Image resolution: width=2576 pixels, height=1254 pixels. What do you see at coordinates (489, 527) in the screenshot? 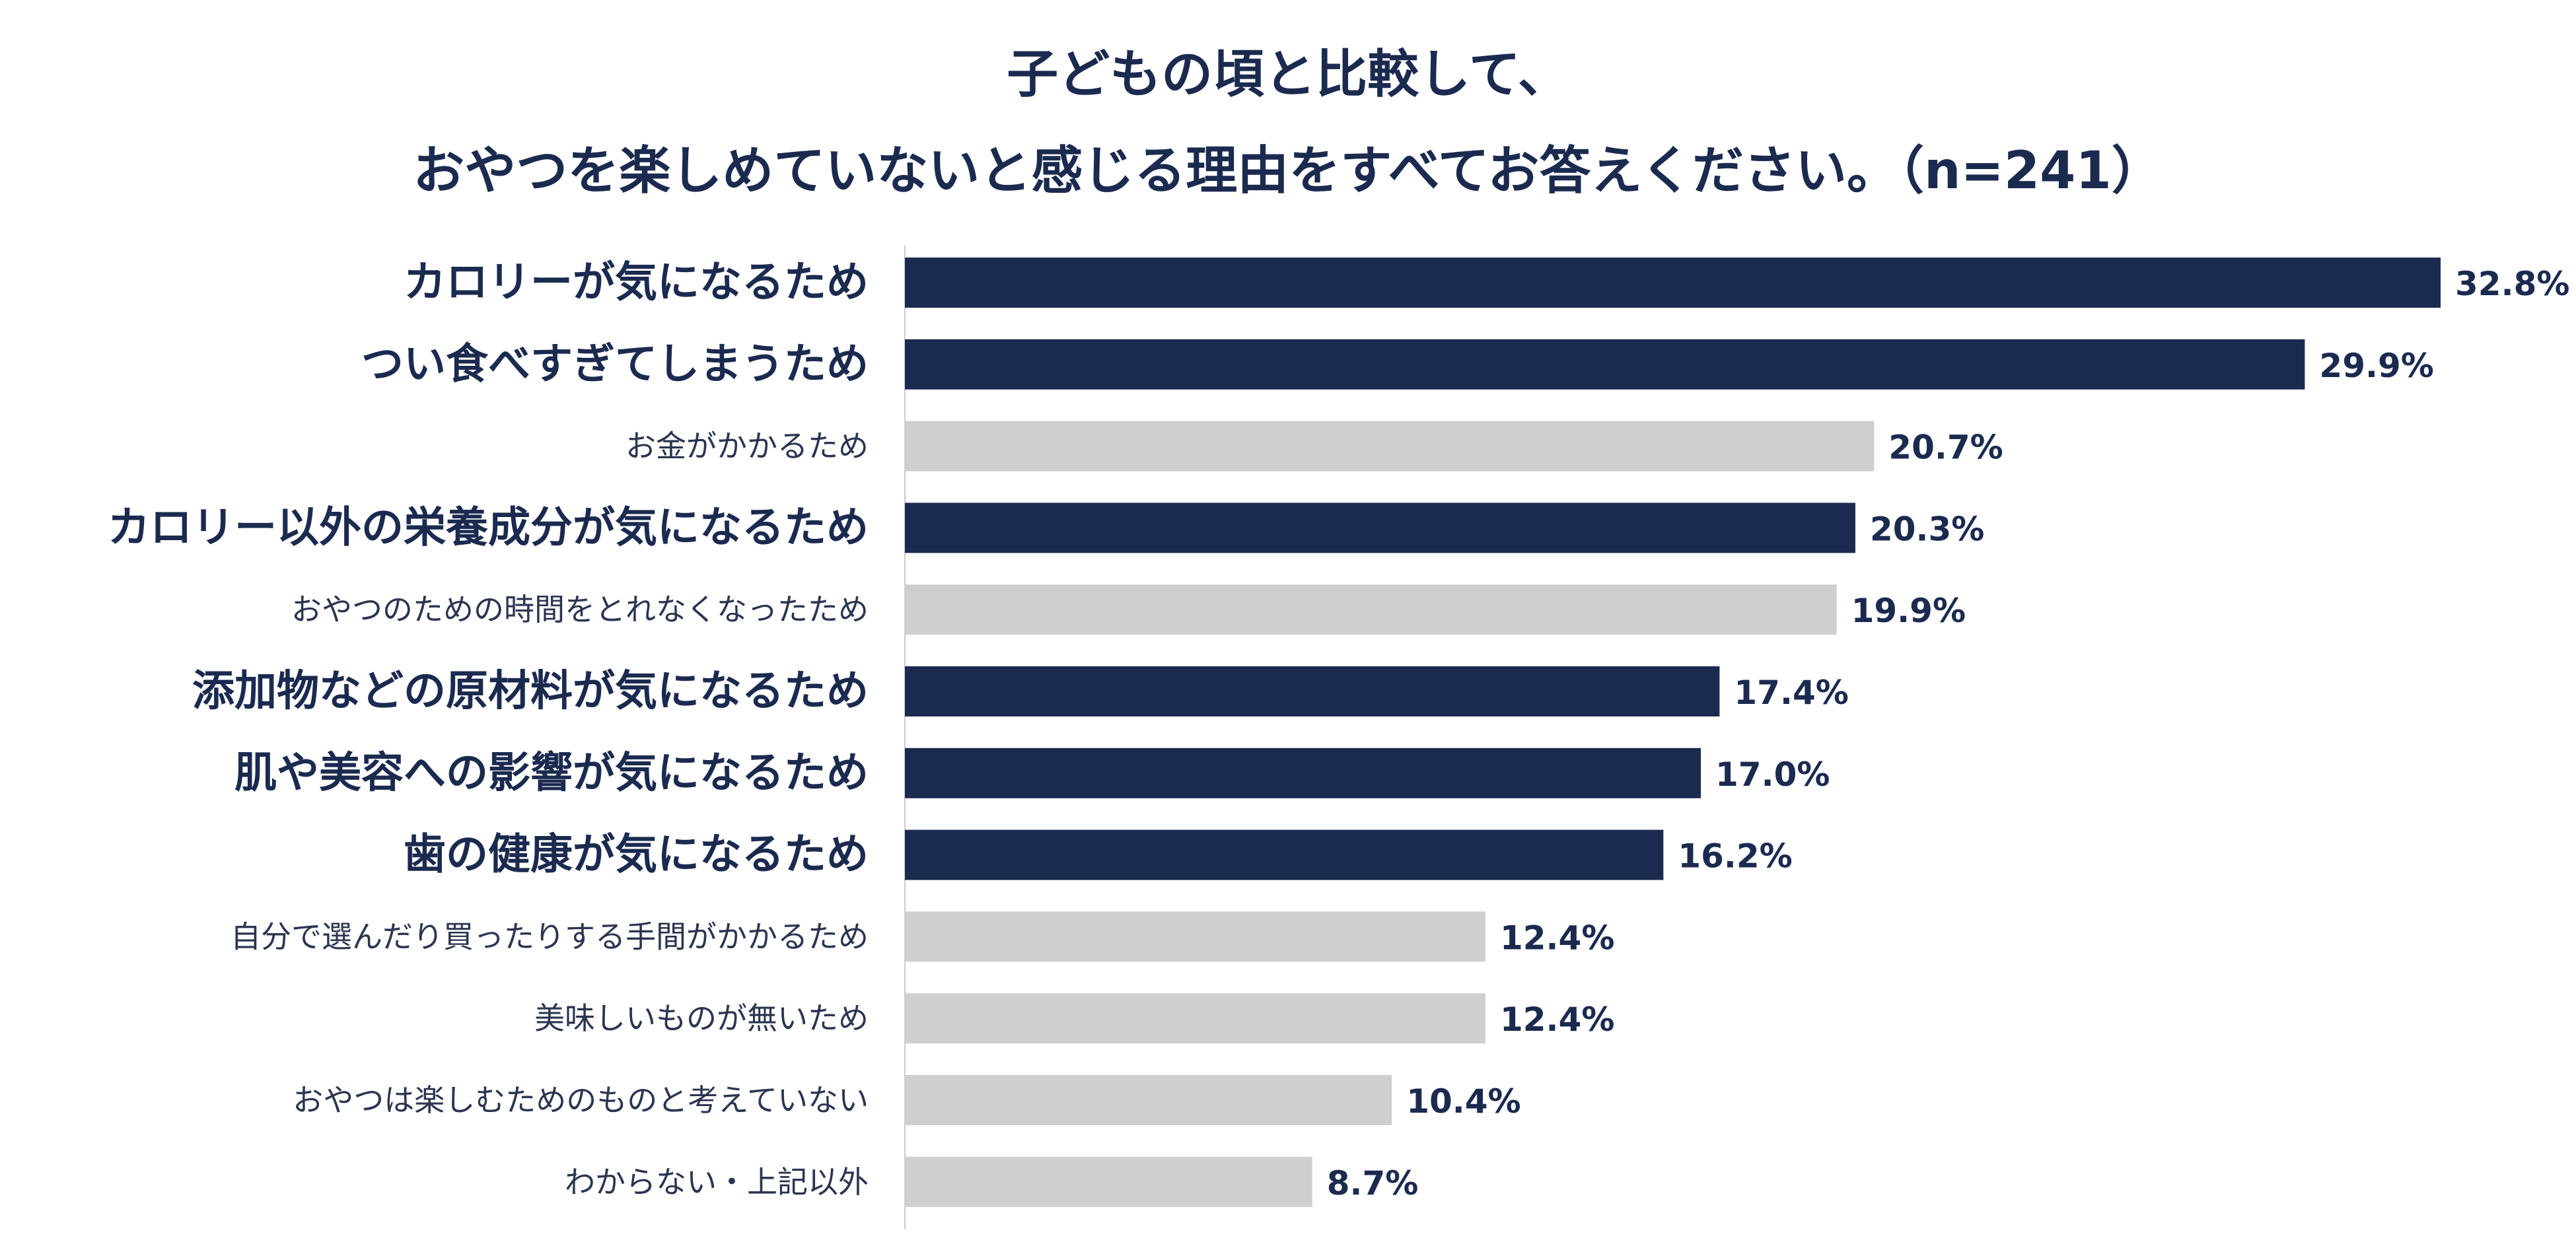
I see `category-label: カロリー以外の栄養成分が気になるため` at bounding box center [489, 527].